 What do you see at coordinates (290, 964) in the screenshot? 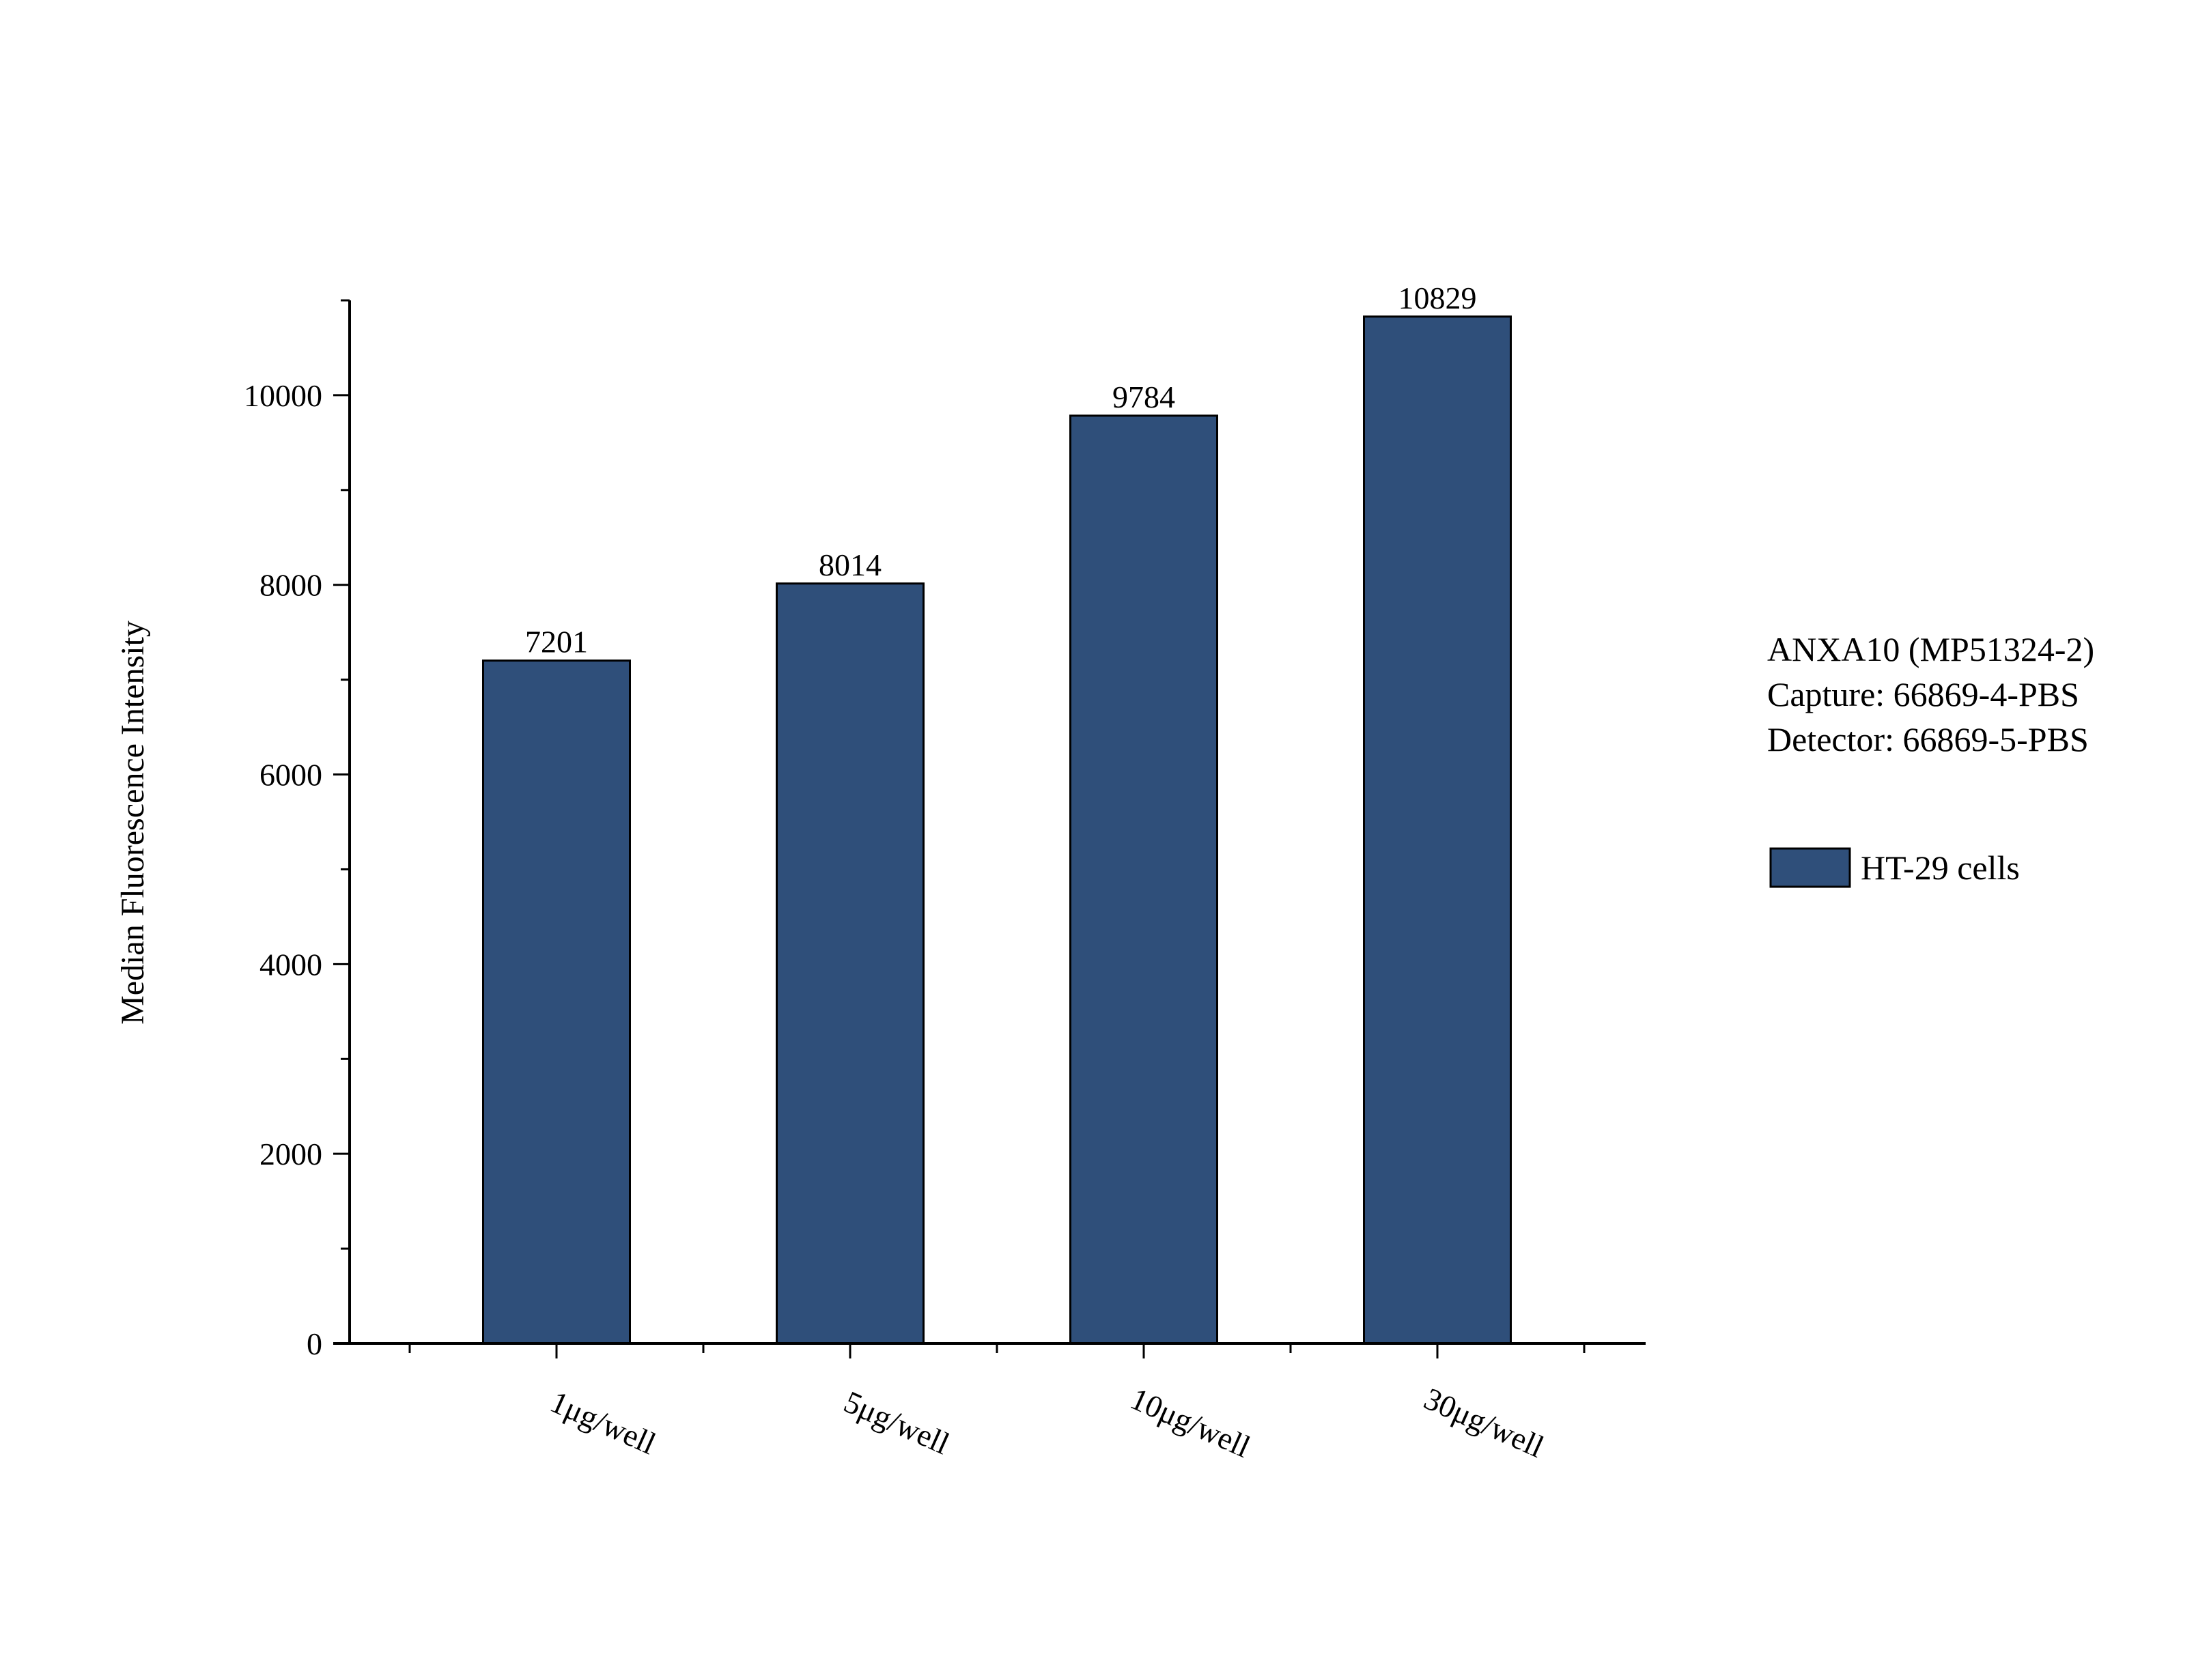
I see `y-tick-label: 4000` at bounding box center [290, 964].